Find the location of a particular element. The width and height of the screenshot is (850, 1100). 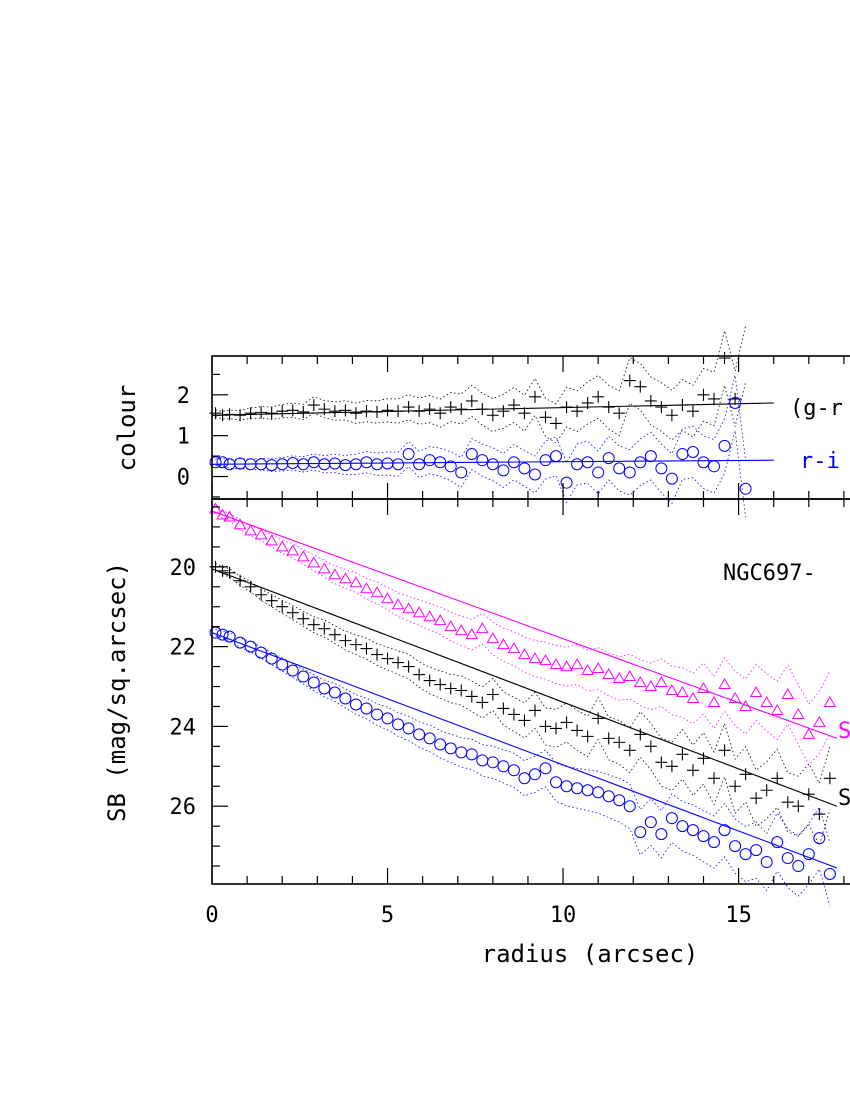

x-tick-label: 10 is located at coordinates (563, 915).